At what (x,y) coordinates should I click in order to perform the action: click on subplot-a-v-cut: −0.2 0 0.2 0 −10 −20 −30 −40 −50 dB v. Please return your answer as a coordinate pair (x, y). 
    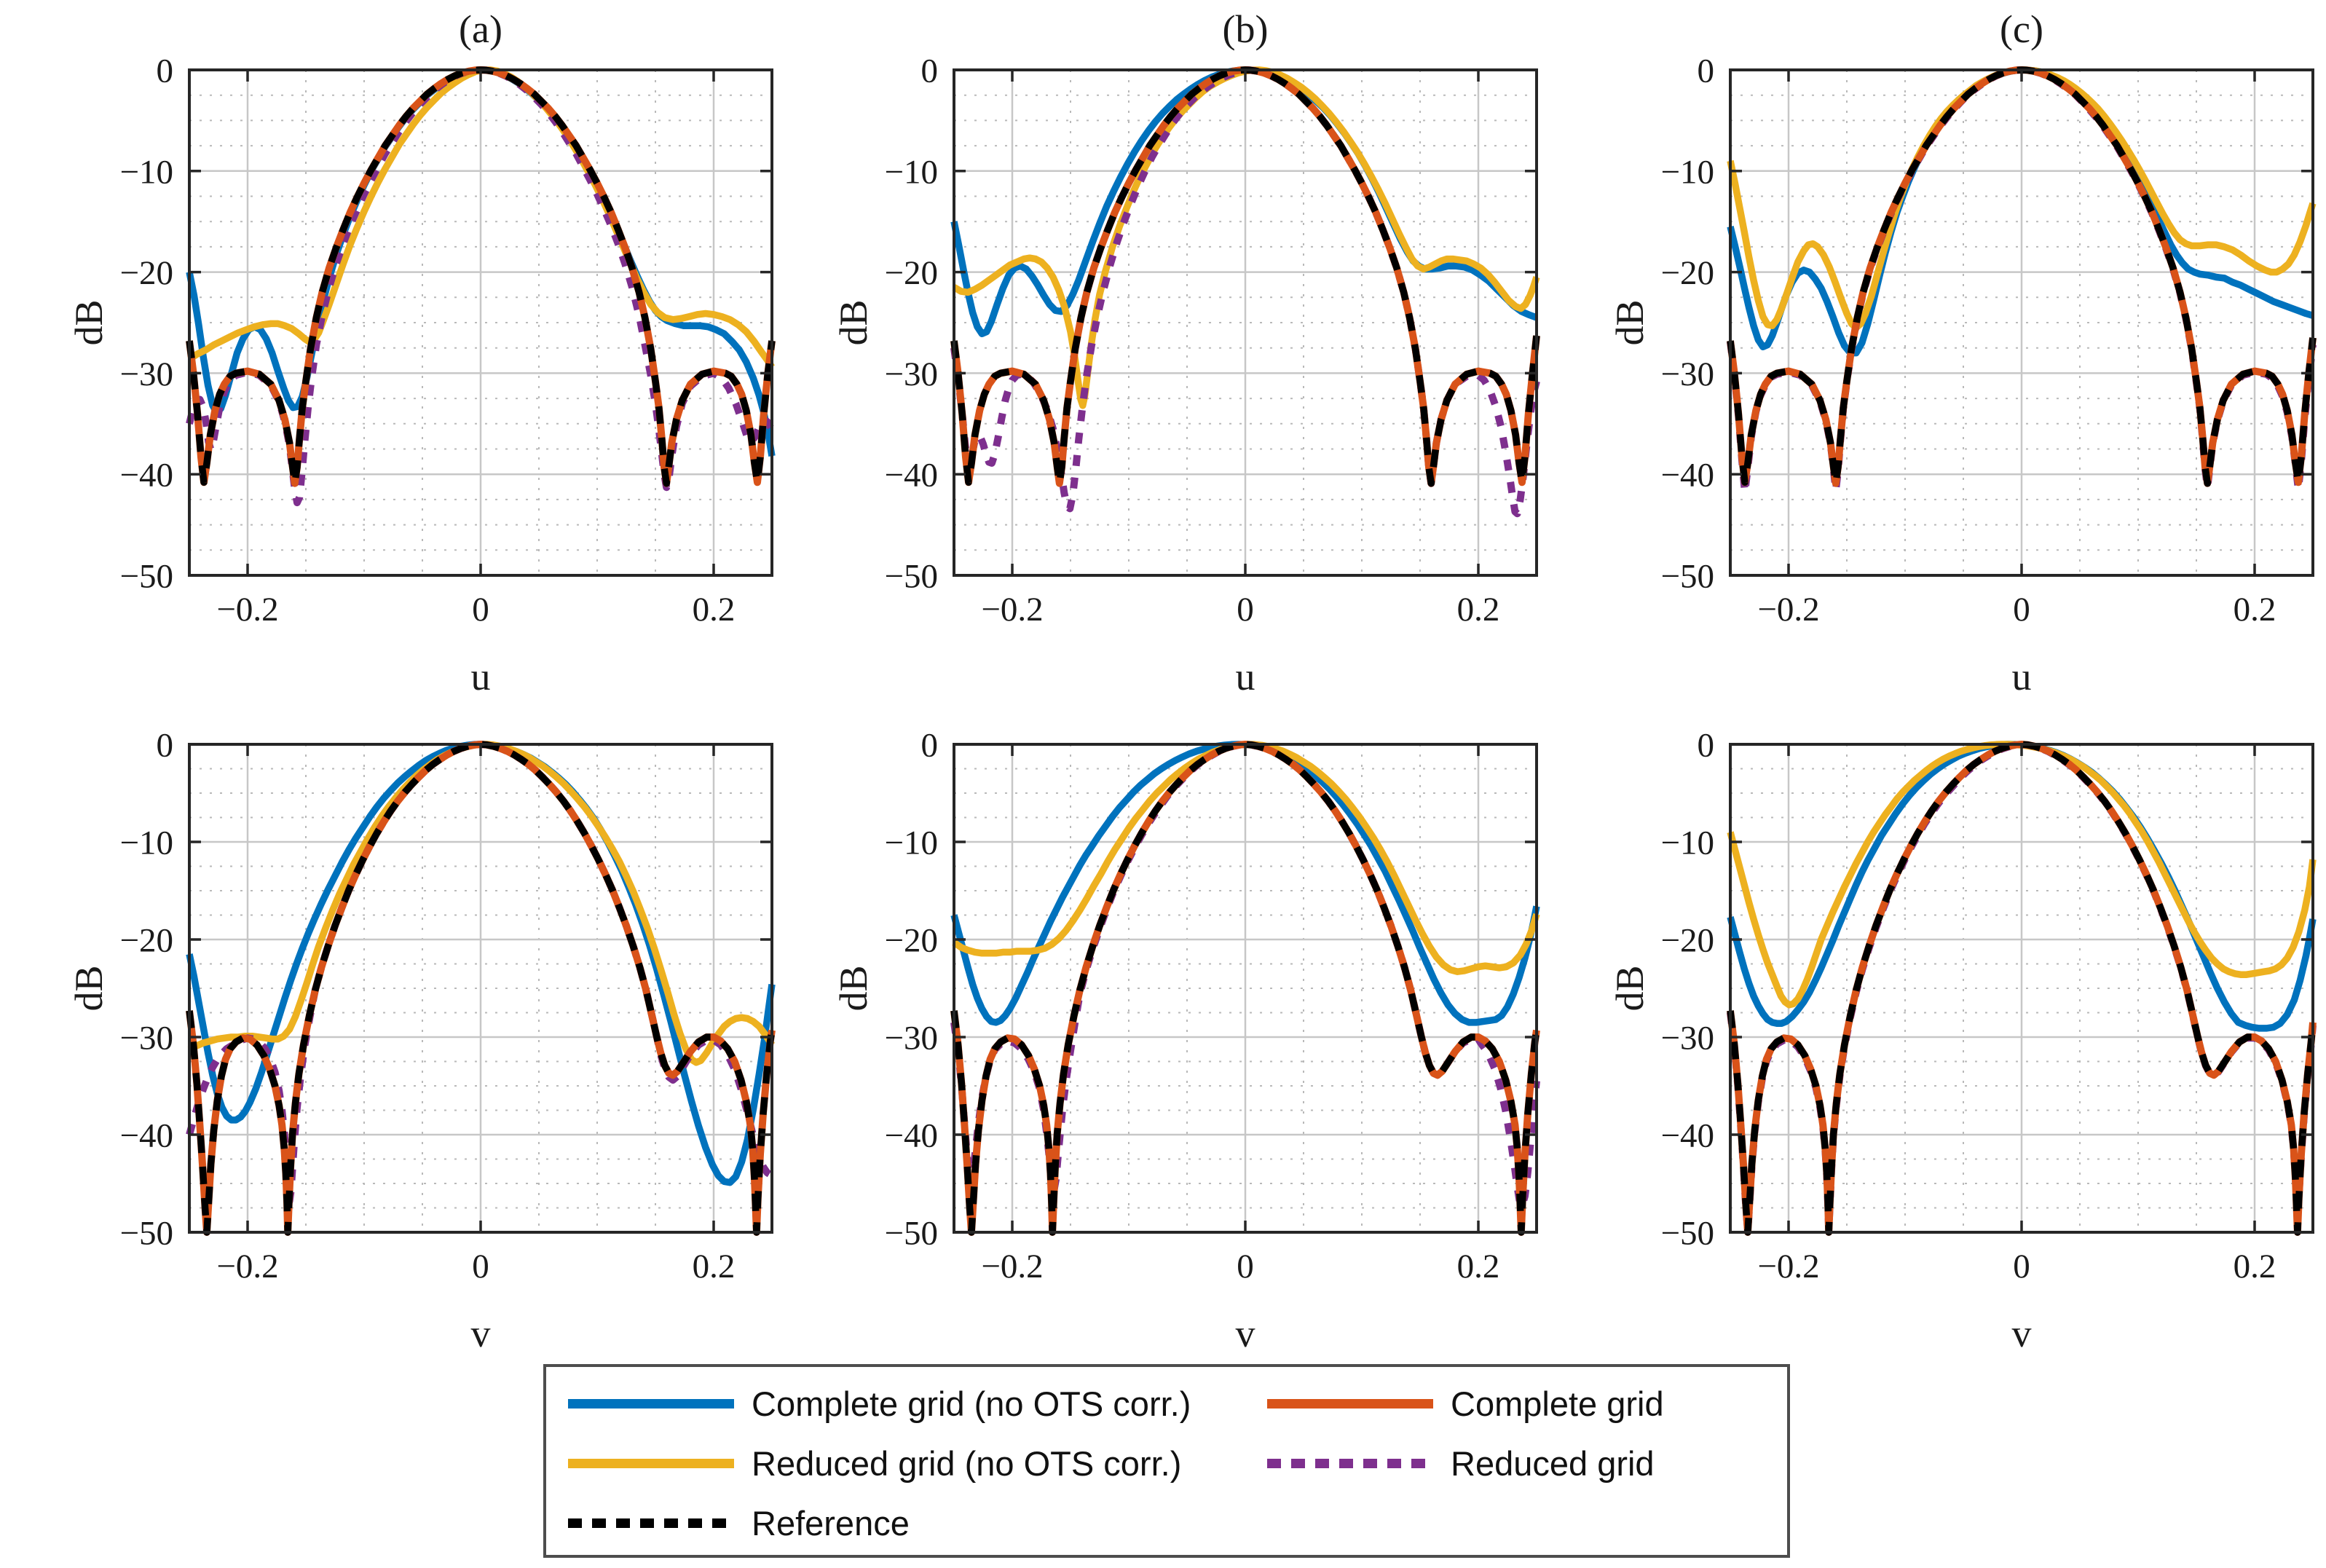
    Looking at the image, I should click on (421, 1040).